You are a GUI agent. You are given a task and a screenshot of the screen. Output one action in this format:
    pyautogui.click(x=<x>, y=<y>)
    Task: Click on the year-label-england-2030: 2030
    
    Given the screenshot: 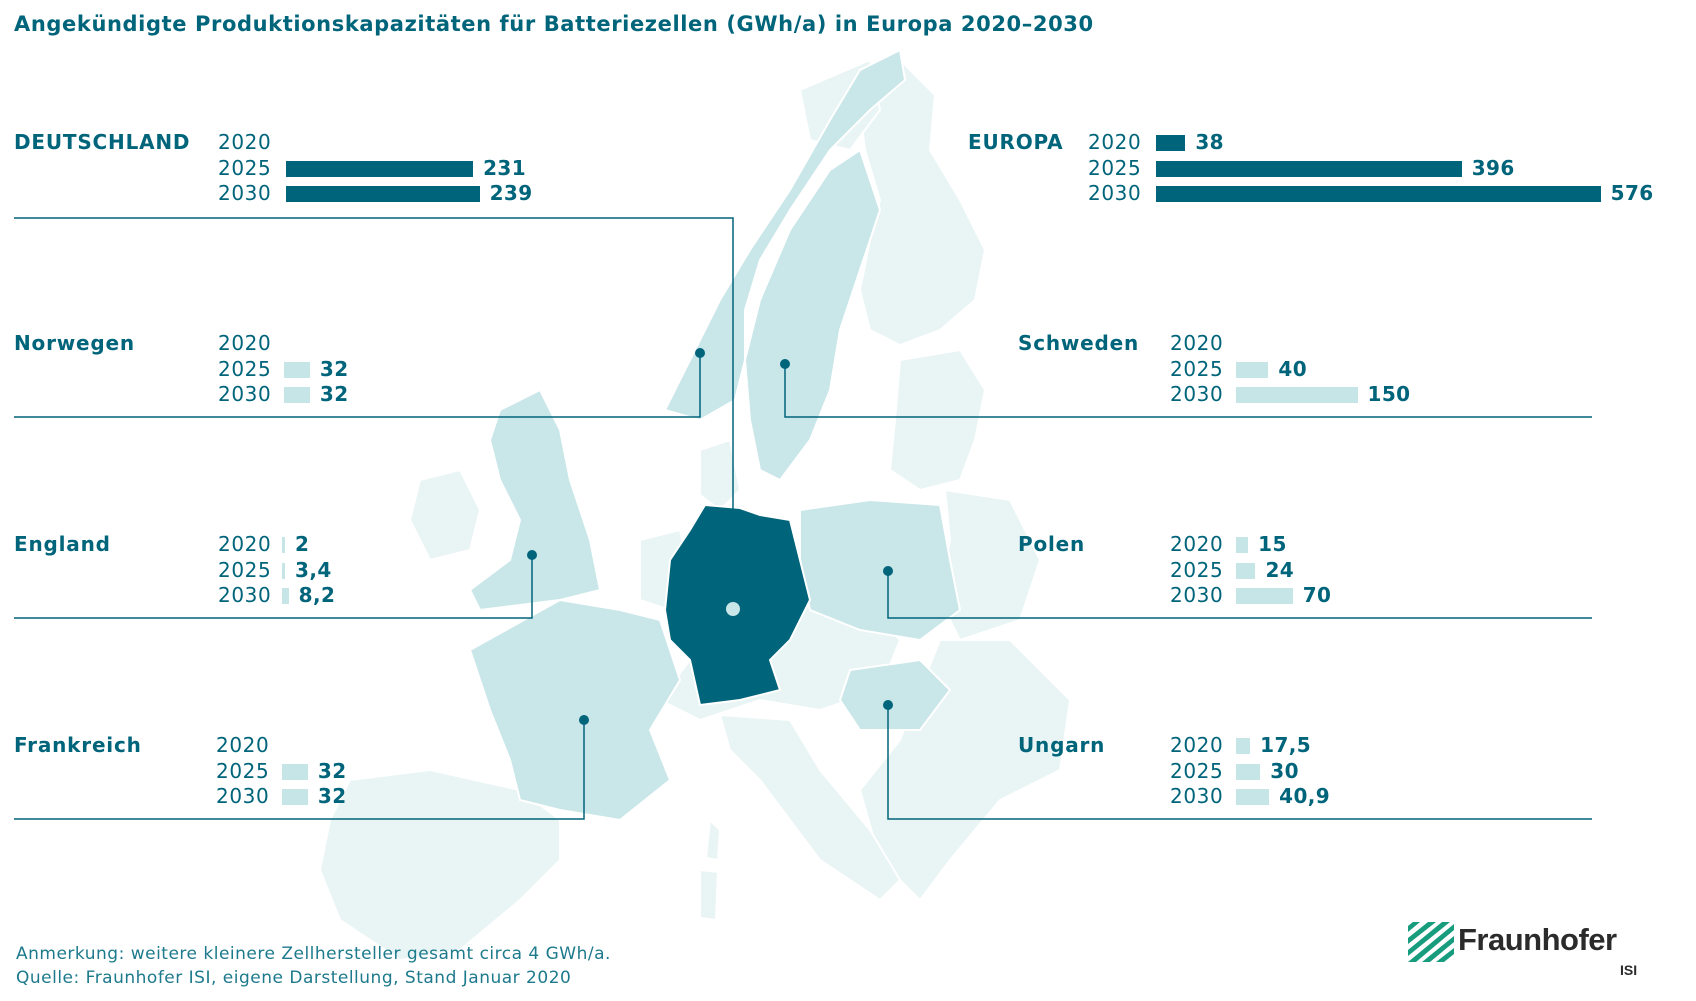 What is the action you would take?
    pyautogui.click(x=245, y=595)
    